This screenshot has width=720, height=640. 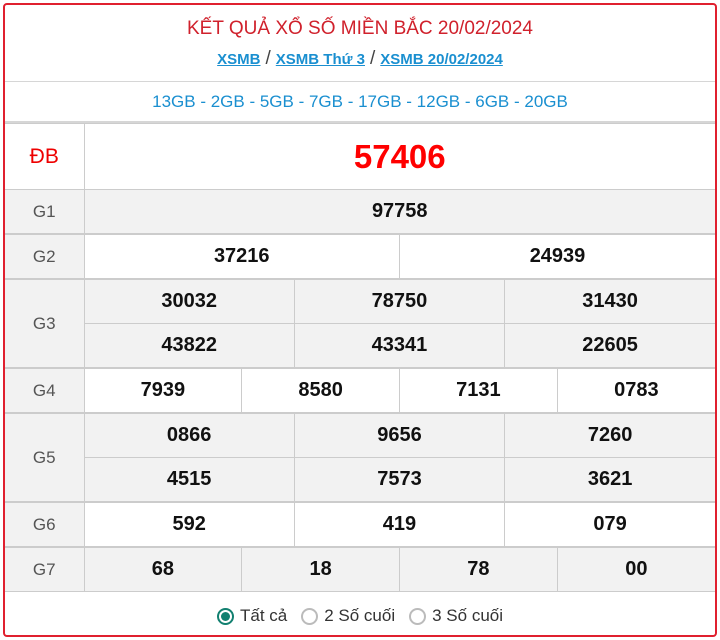 What do you see at coordinates (189, 524) in the screenshot?
I see `prize-value: 592` at bounding box center [189, 524].